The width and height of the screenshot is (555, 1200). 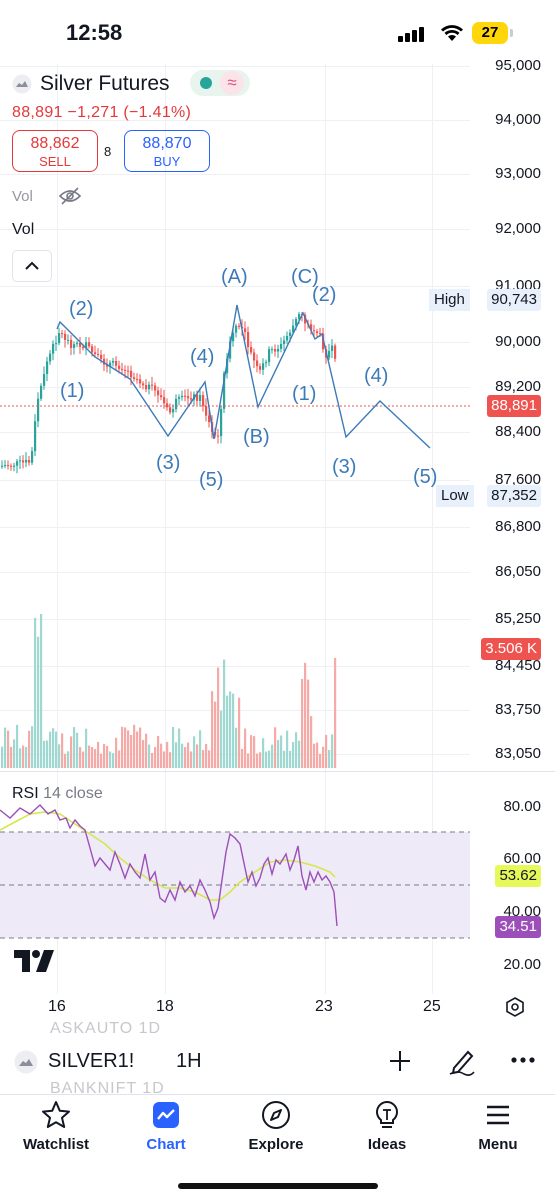 I want to click on eye-off-icon, so click(x=70, y=196).